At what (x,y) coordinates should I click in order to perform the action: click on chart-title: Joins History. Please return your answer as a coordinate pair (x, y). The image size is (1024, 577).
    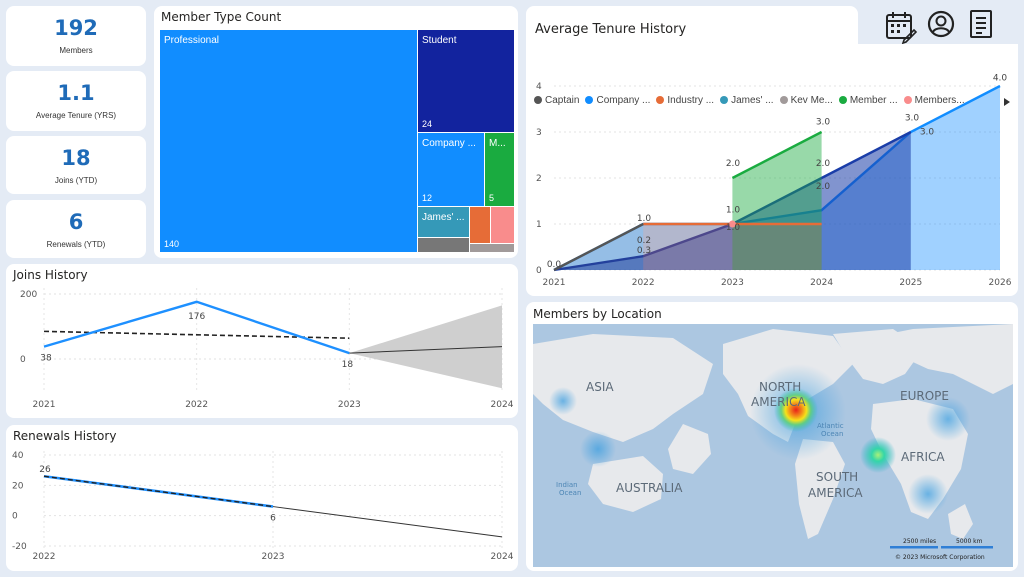
    Looking at the image, I should click on (50, 275).